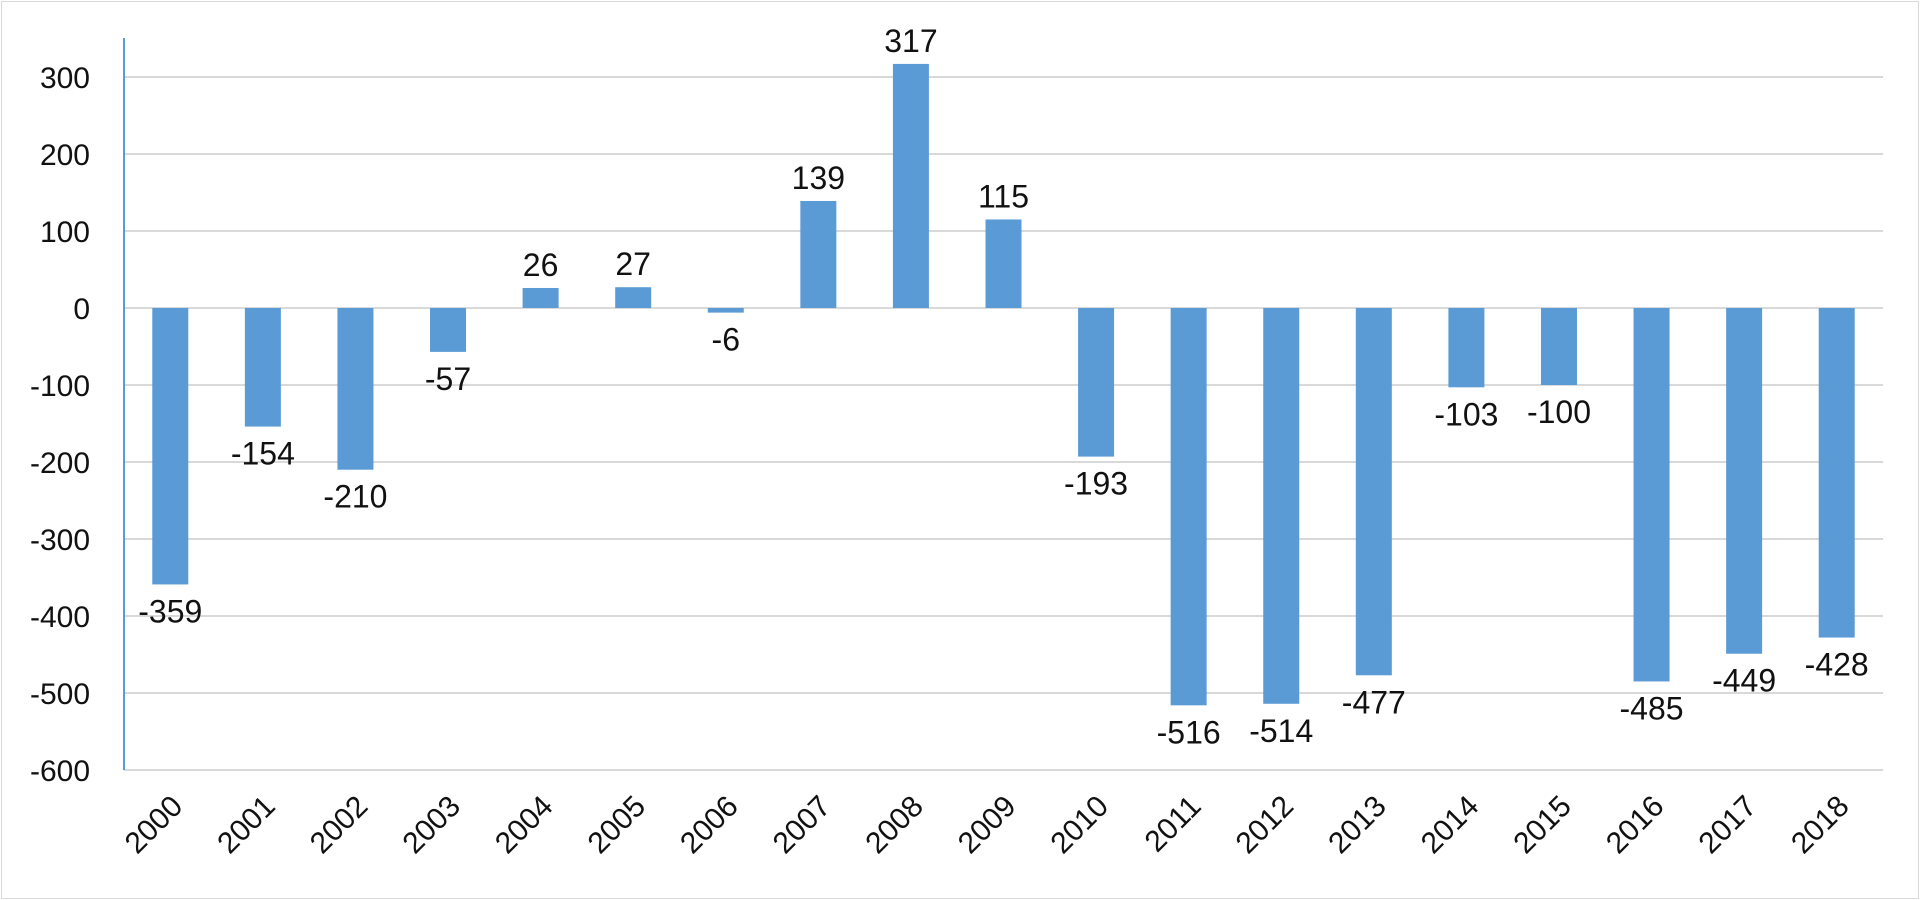 This screenshot has height=900, width=1920. What do you see at coordinates (431, 825) in the screenshot?
I see `x-tick-label: 2003` at bounding box center [431, 825].